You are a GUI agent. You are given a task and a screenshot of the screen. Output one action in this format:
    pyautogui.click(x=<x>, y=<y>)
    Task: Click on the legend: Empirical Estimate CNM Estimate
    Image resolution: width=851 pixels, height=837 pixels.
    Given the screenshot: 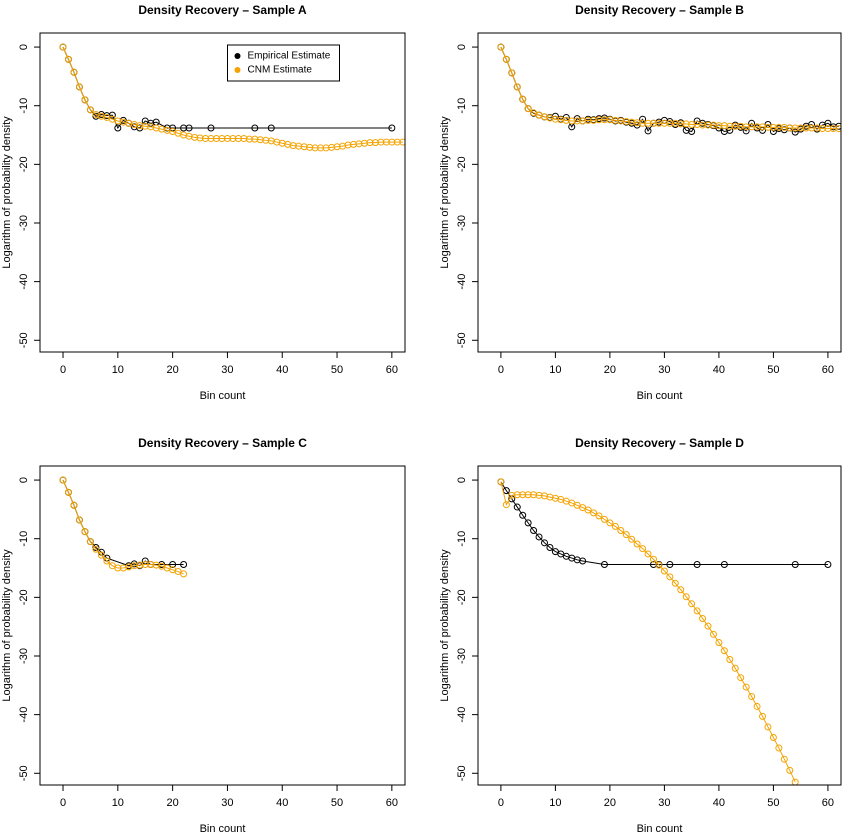 What is the action you would take?
    pyautogui.click(x=283, y=63)
    